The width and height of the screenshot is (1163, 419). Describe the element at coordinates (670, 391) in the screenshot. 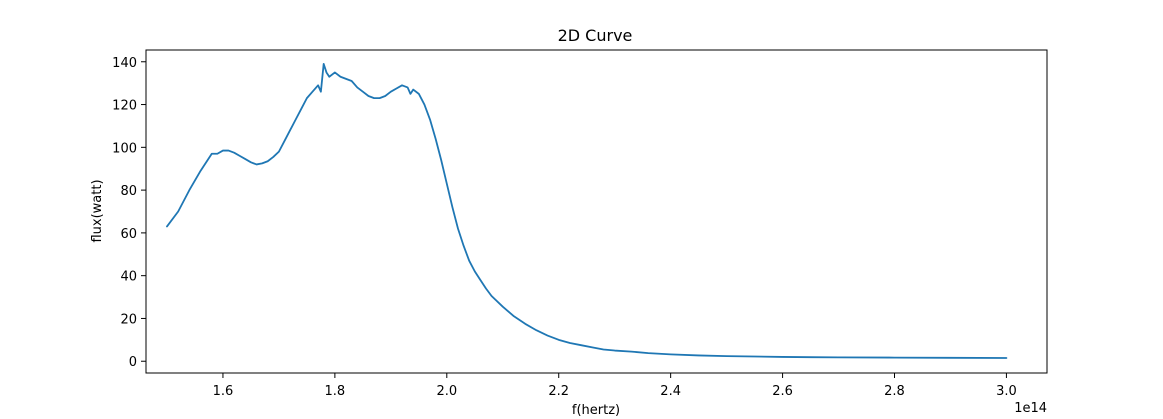

I see `x-tick-label: 2.4` at that location.